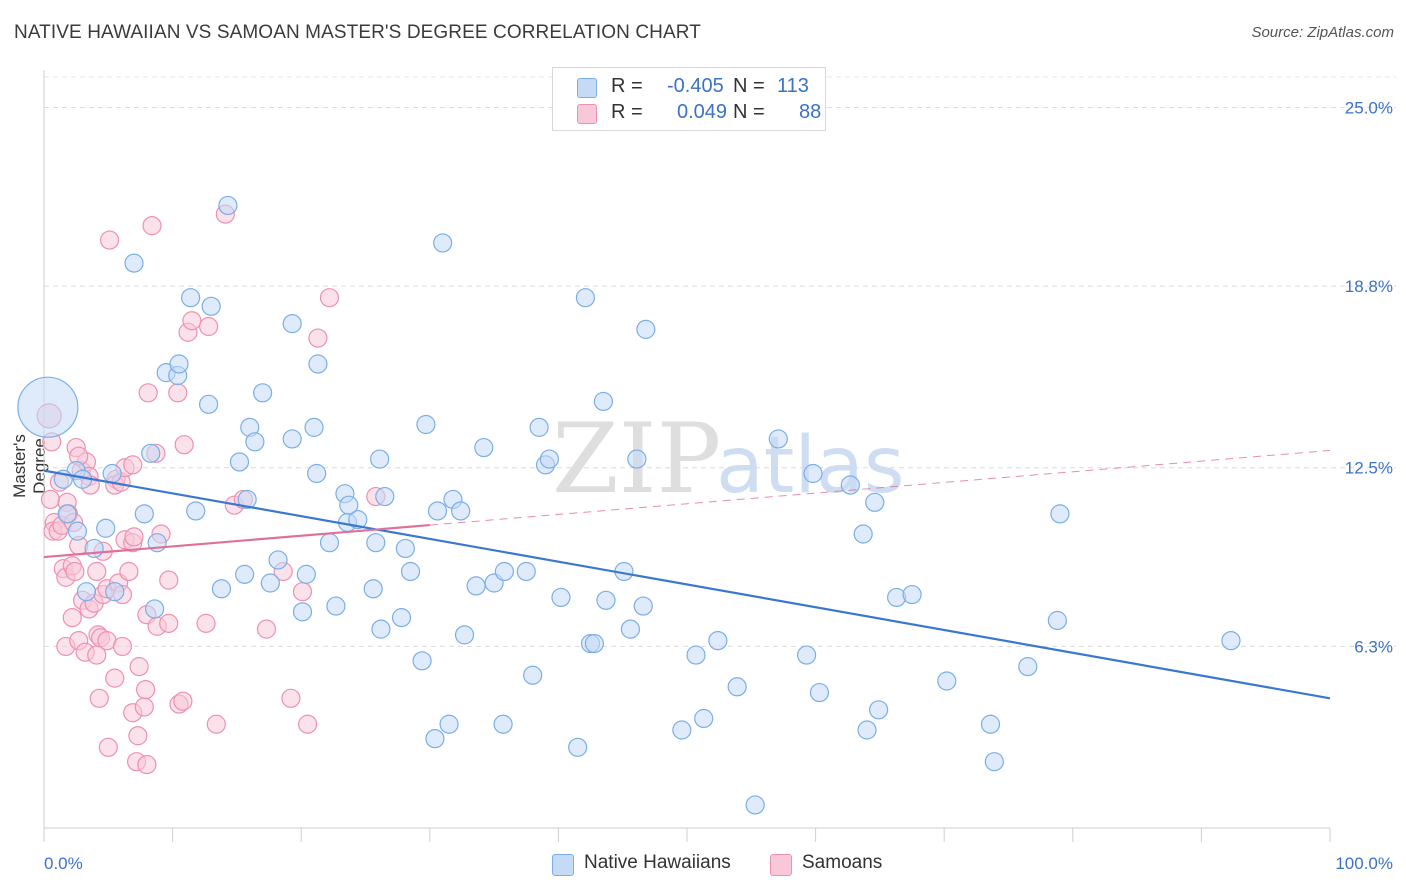 Image resolution: width=1406 pixels, height=892 pixels. What do you see at coordinates (563, 865) in the screenshot?
I see `bottom-legend-swatch-native-hawaiians` at bounding box center [563, 865].